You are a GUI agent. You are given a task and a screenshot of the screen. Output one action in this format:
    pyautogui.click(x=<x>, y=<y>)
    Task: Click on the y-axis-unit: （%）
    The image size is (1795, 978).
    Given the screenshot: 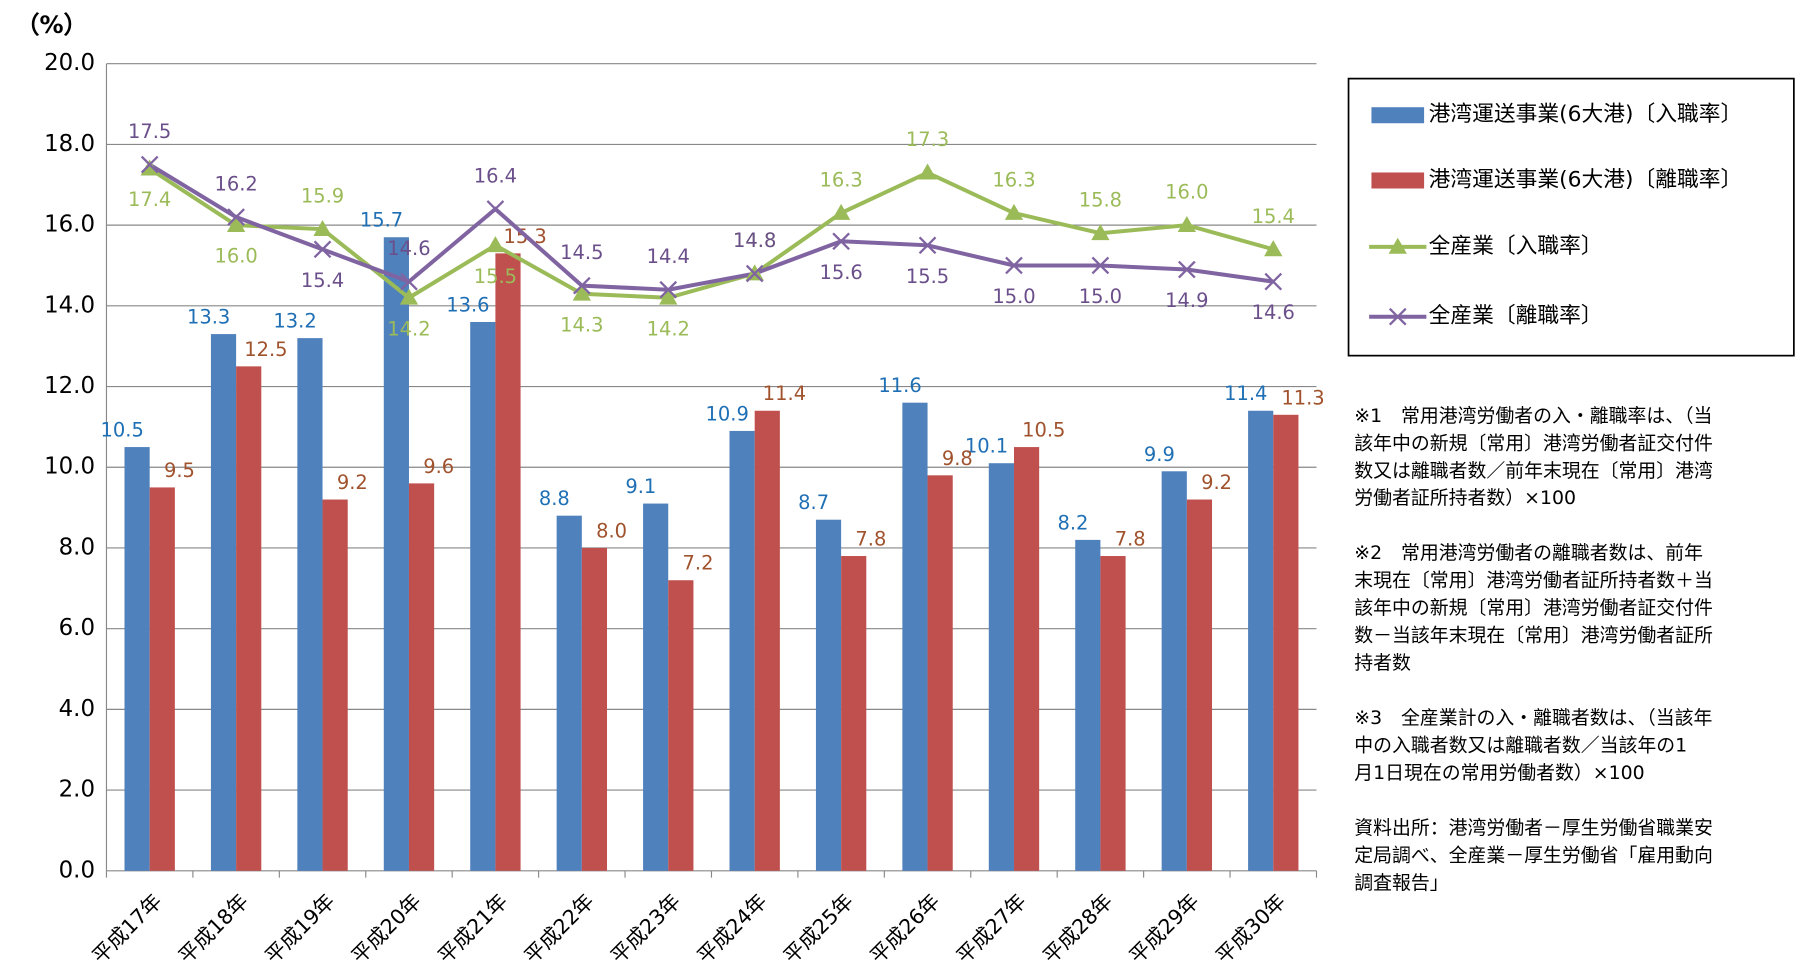 What is the action you would take?
    pyautogui.click(x=51, y=25)
    